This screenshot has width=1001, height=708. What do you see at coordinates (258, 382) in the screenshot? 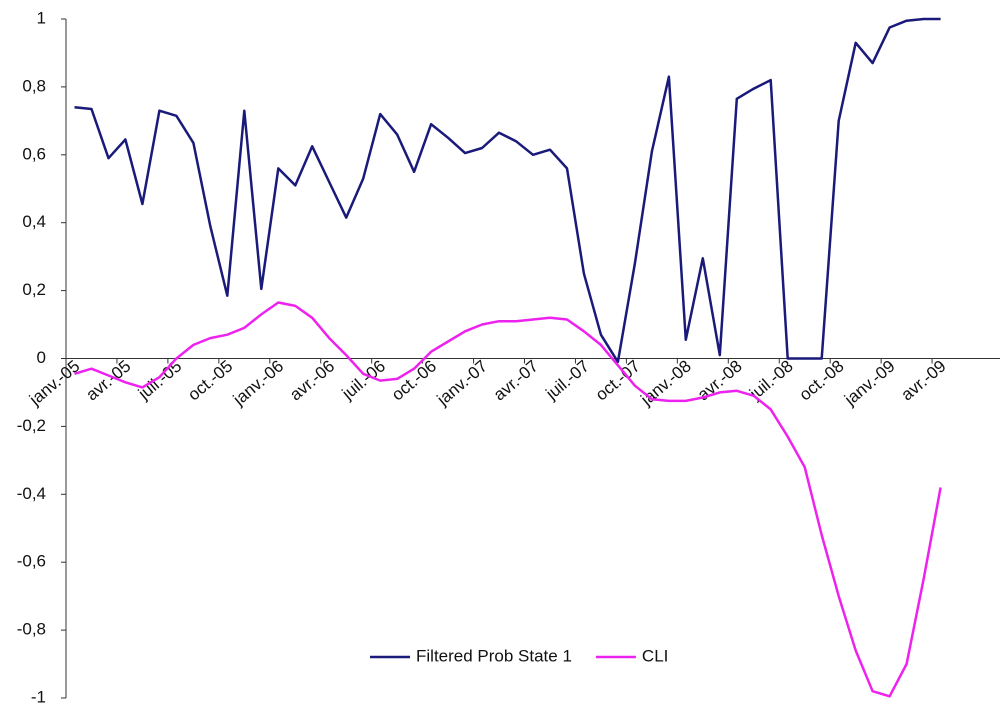
I see `x-tick-label: janv.-06` at bounding box center [258, 382].